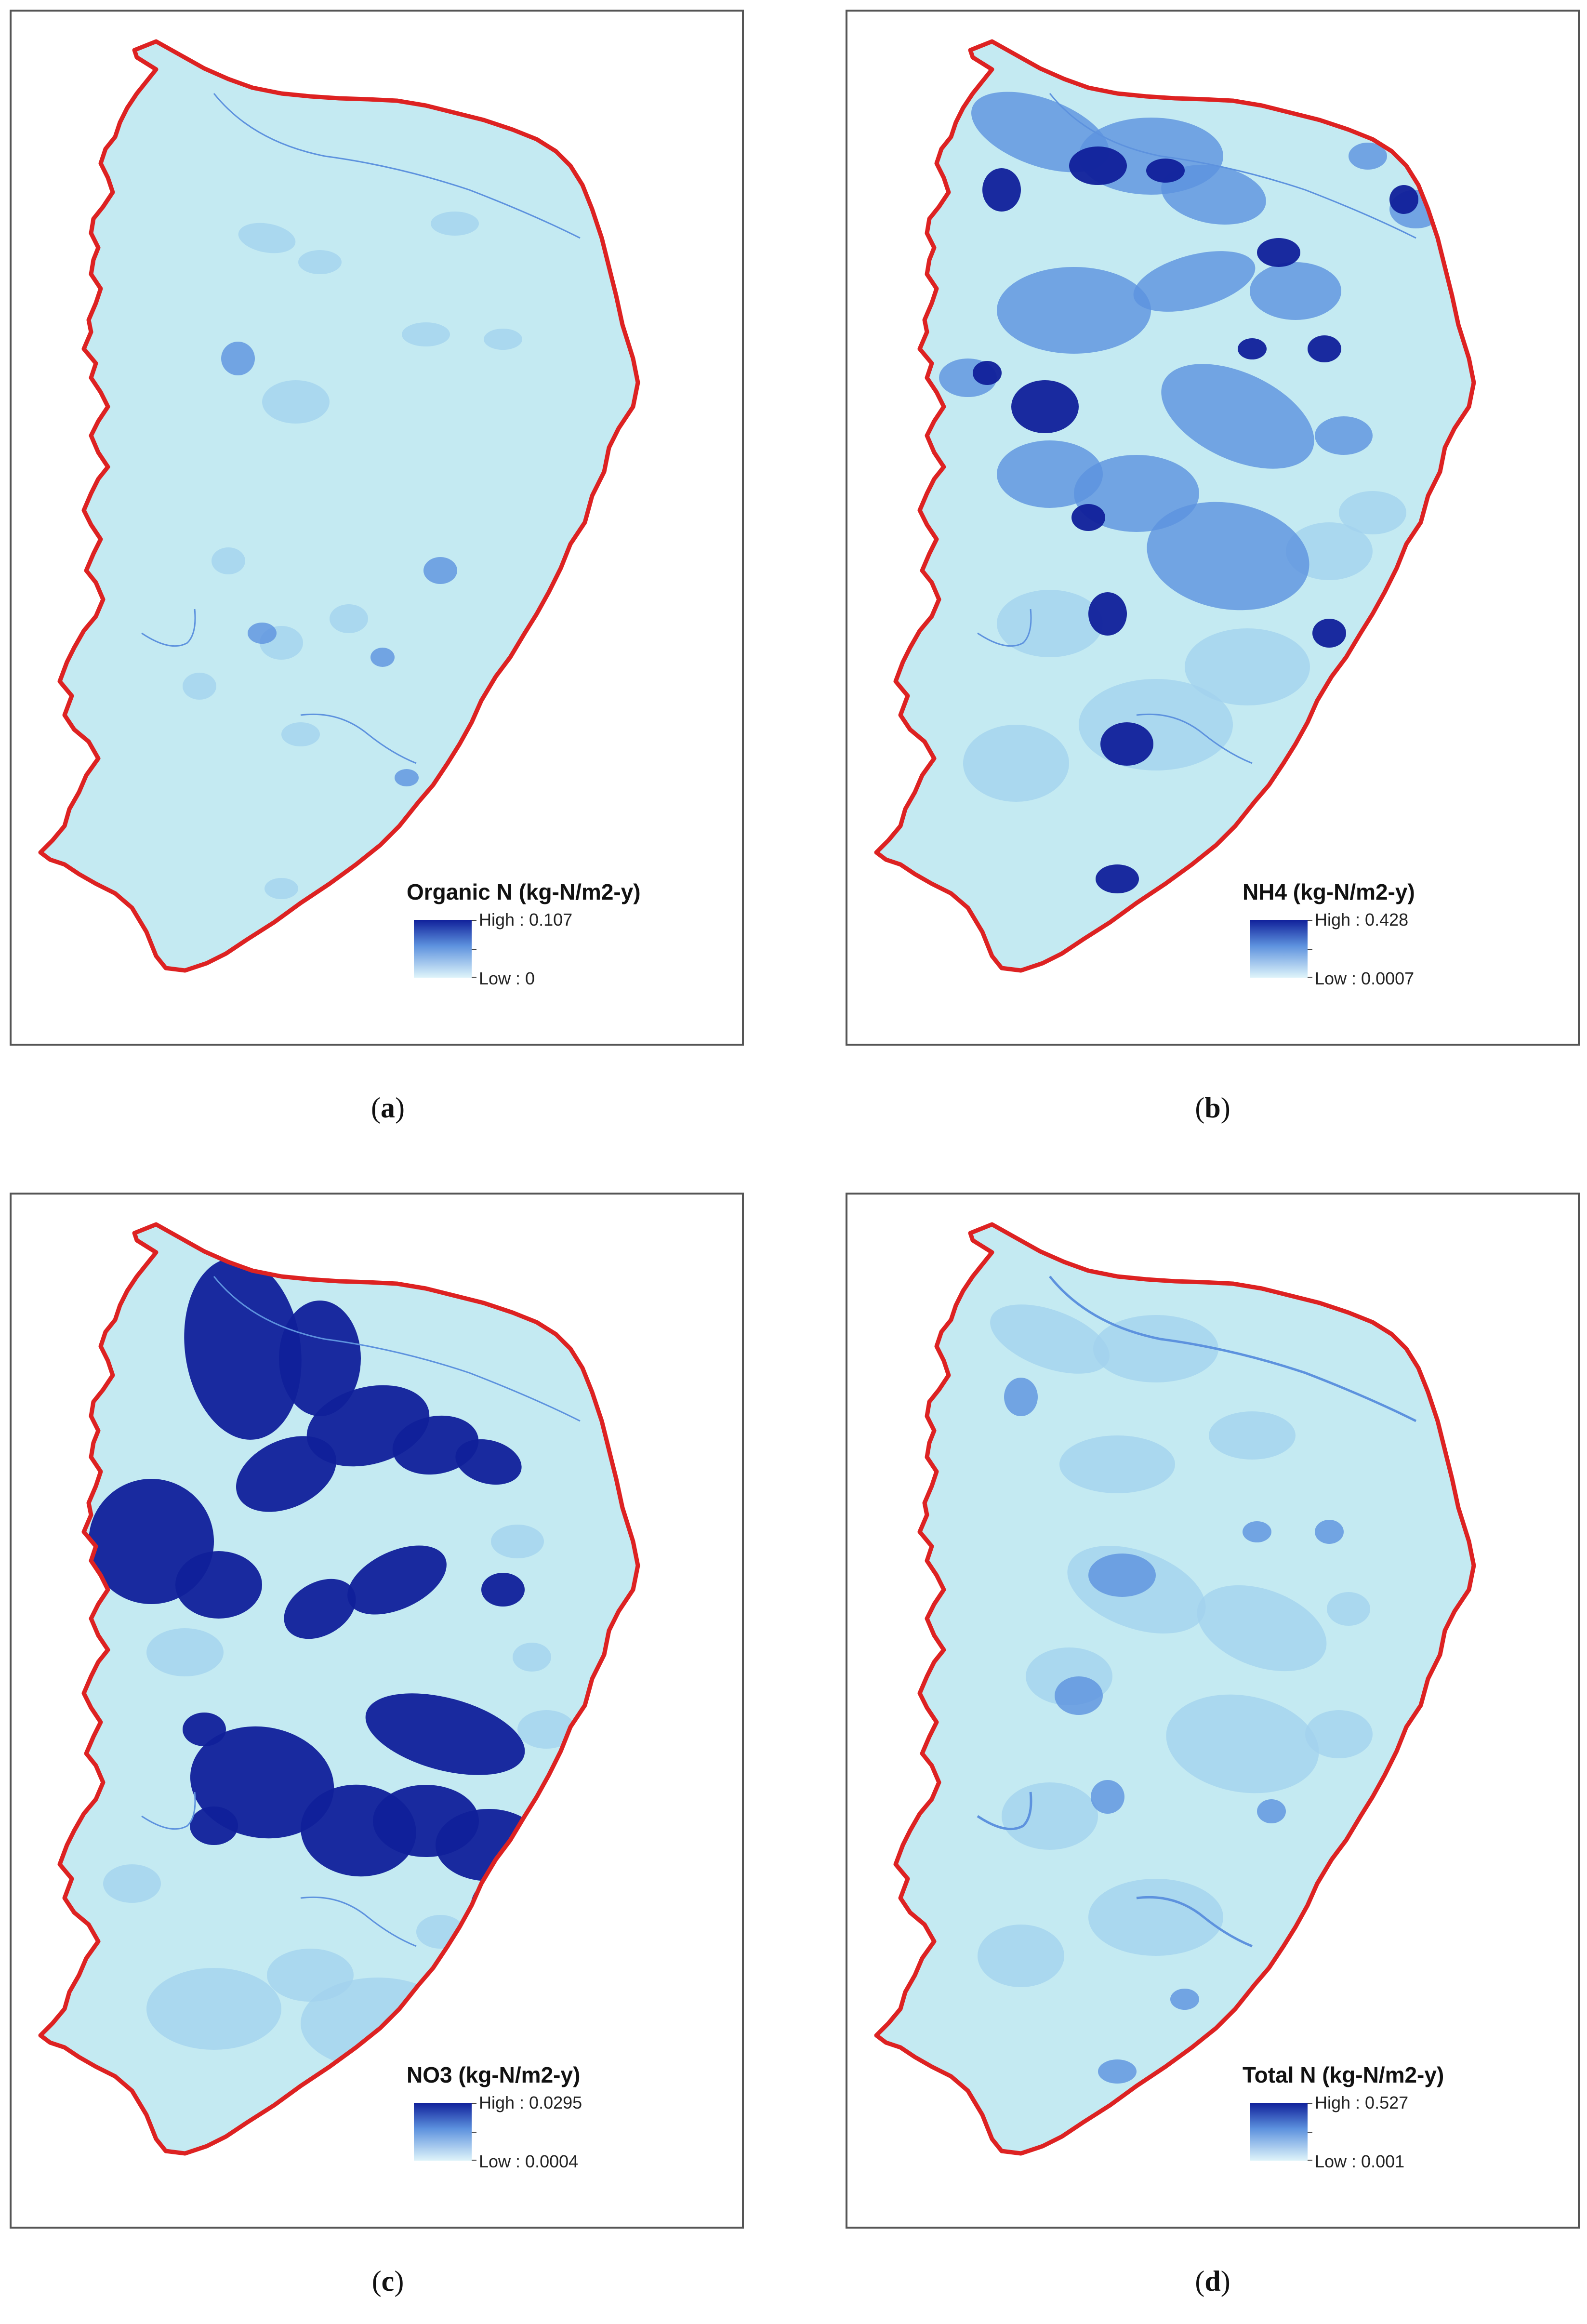 The height and width of the screenshot is (2324, 1587). I want to click on legend-high-label: High : 0.0295, so click(530, 2102).